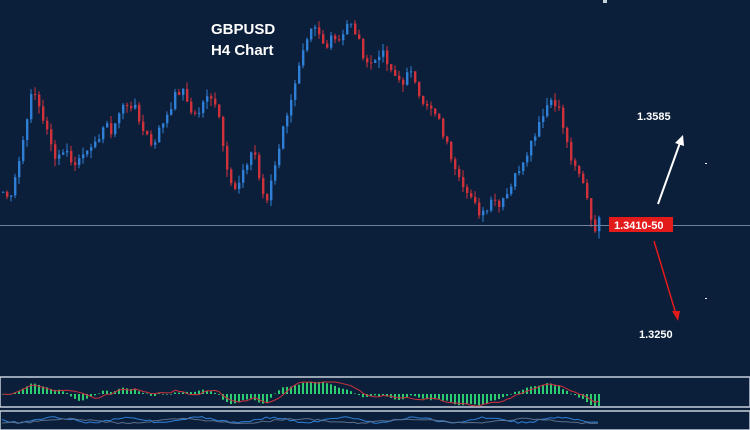  Describe the element at coordinates (375, 420) in the screenshot. I see `lower-indicator-panel` at that location.